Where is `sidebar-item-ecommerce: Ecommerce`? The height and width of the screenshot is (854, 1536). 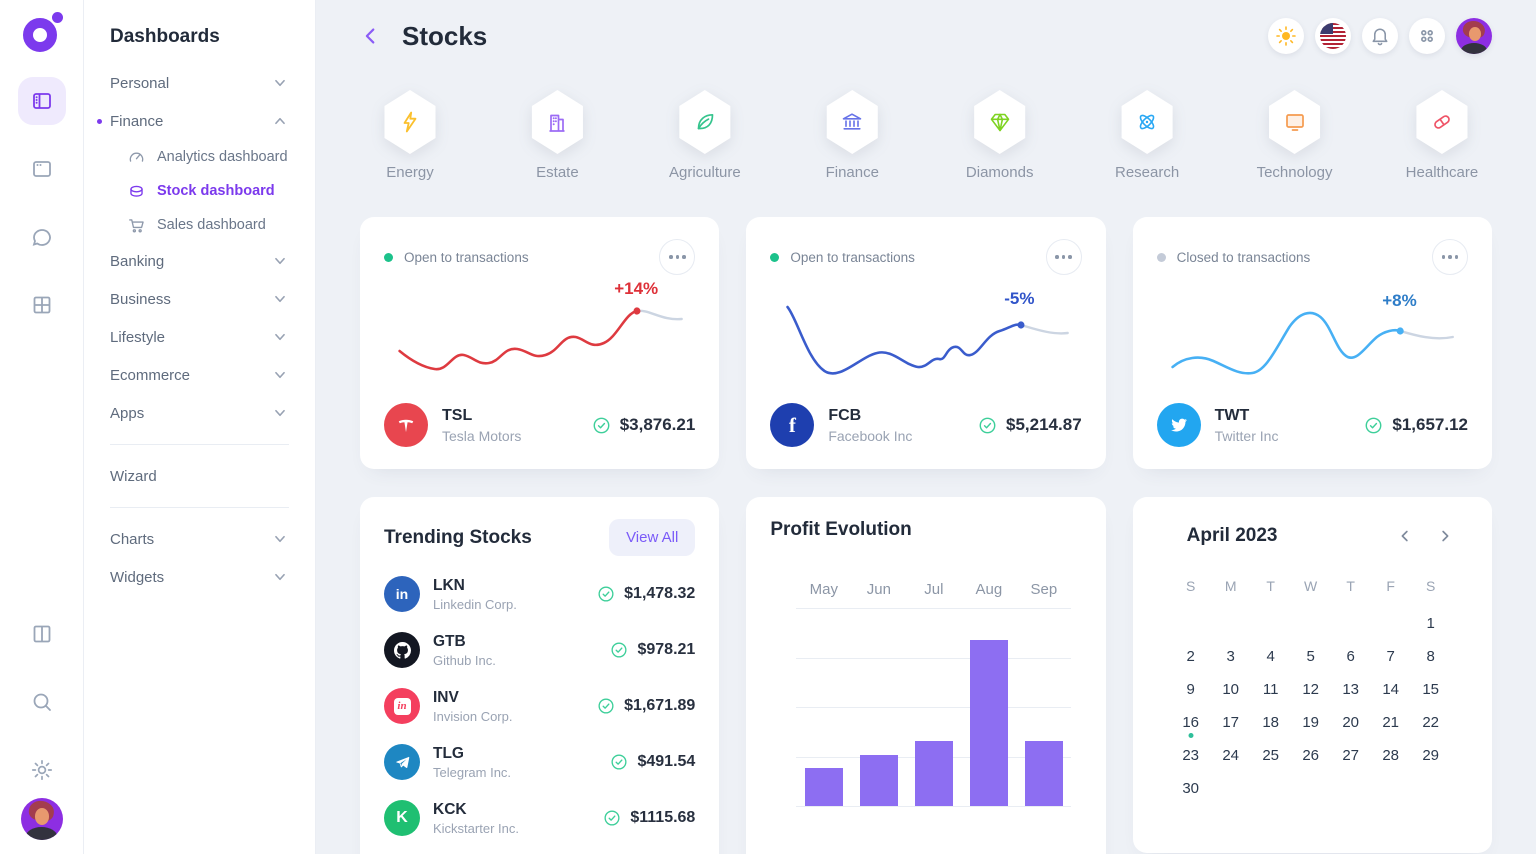 sidebar-item-ecommerce: Ecommerce is located at coordinates (199, 375).